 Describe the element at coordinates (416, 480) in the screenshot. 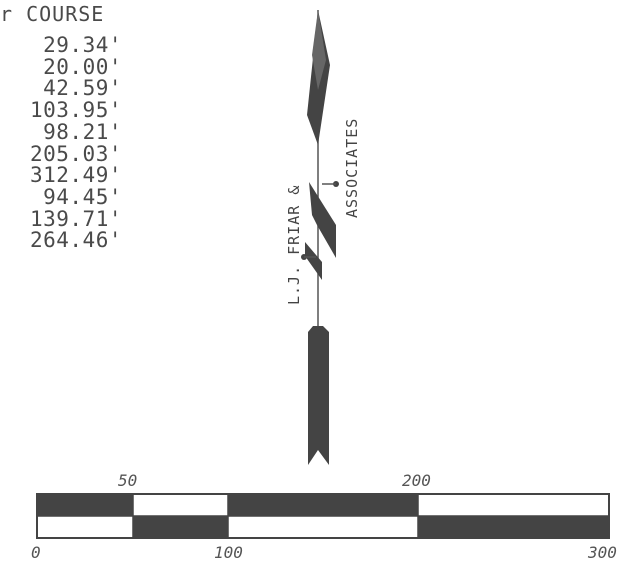

I see `scale-label-top: 200` at that location.